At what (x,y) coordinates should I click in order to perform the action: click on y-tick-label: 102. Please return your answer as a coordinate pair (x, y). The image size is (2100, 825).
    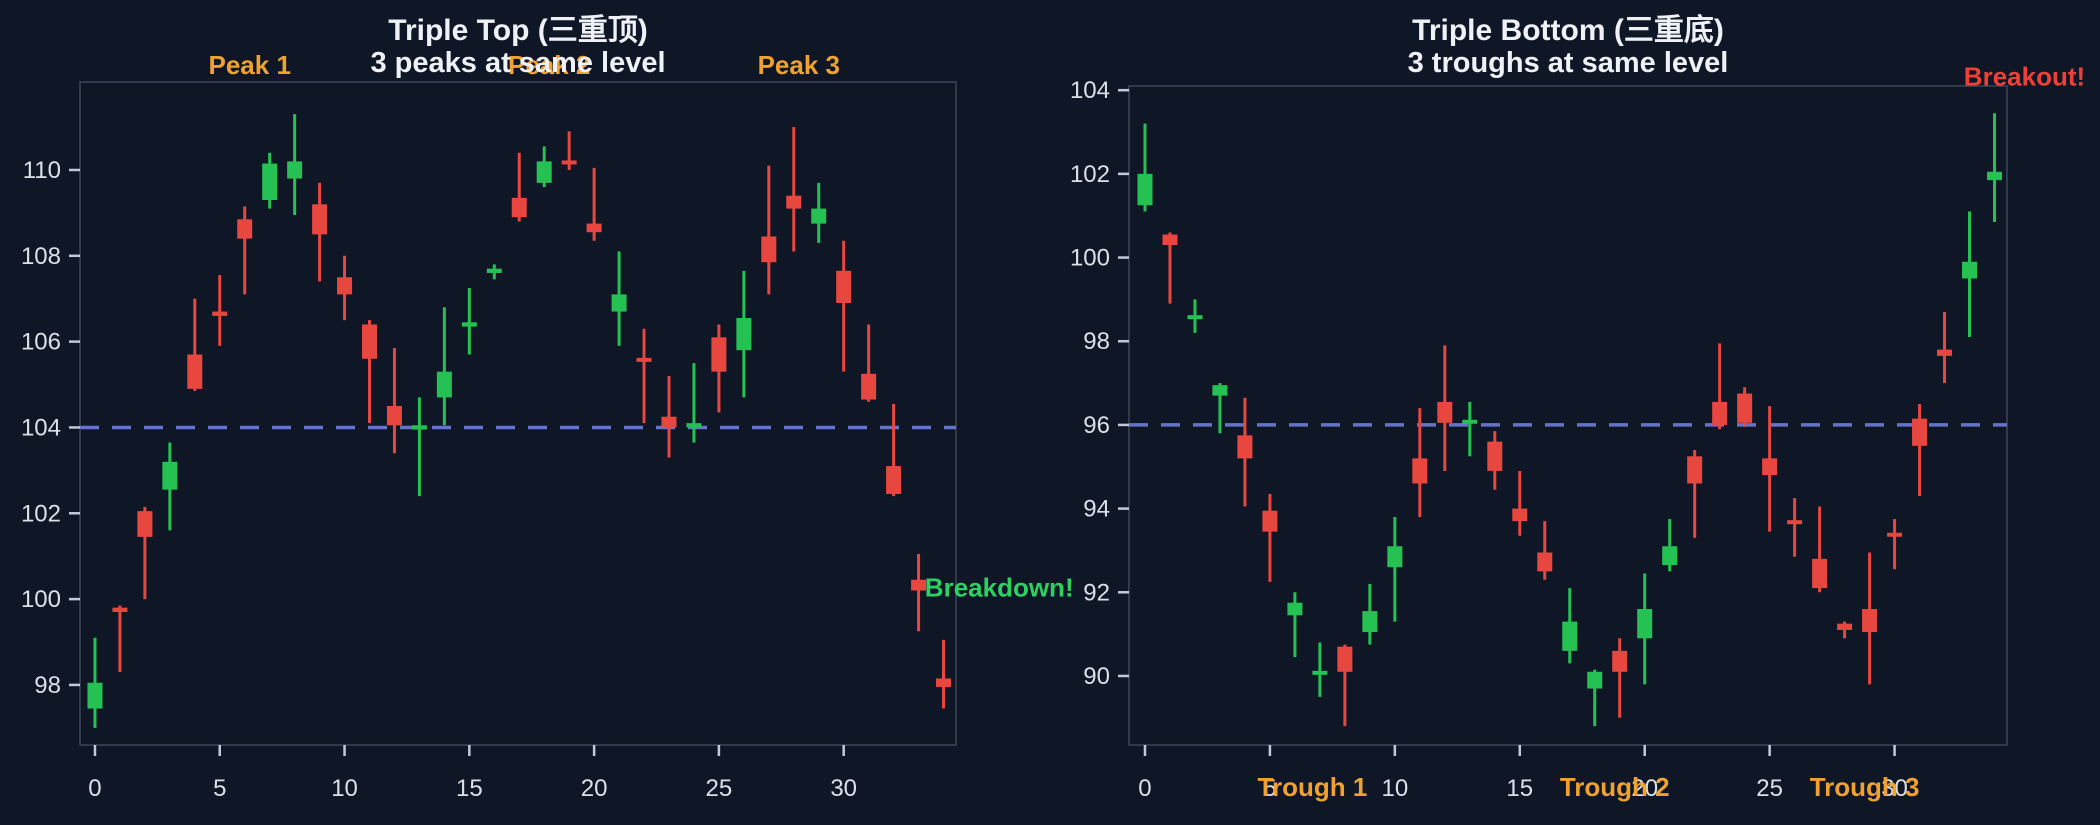
    Looking at the image, I should click on (41, 513).